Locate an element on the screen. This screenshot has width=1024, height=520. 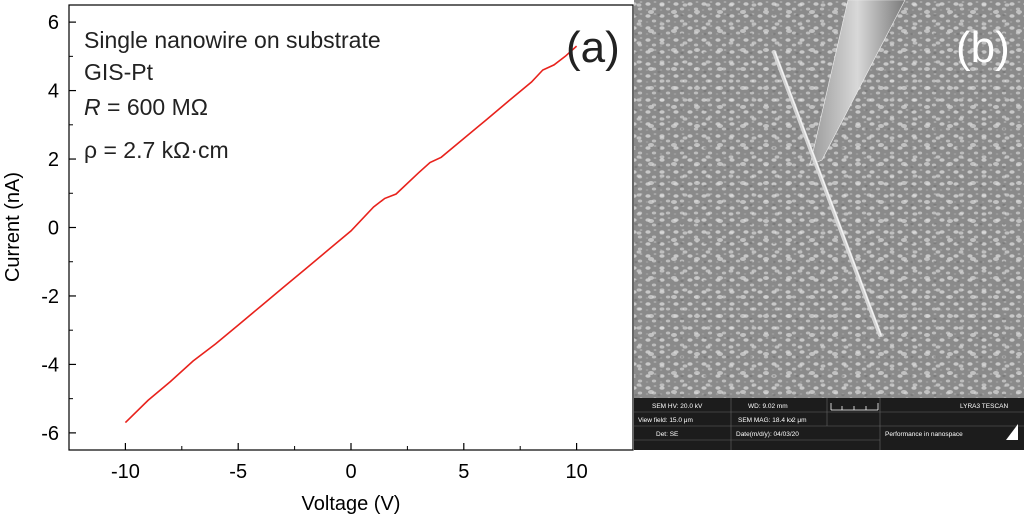
sem-wd: WD: 9.02 mm is located at coordinates (768, 406).